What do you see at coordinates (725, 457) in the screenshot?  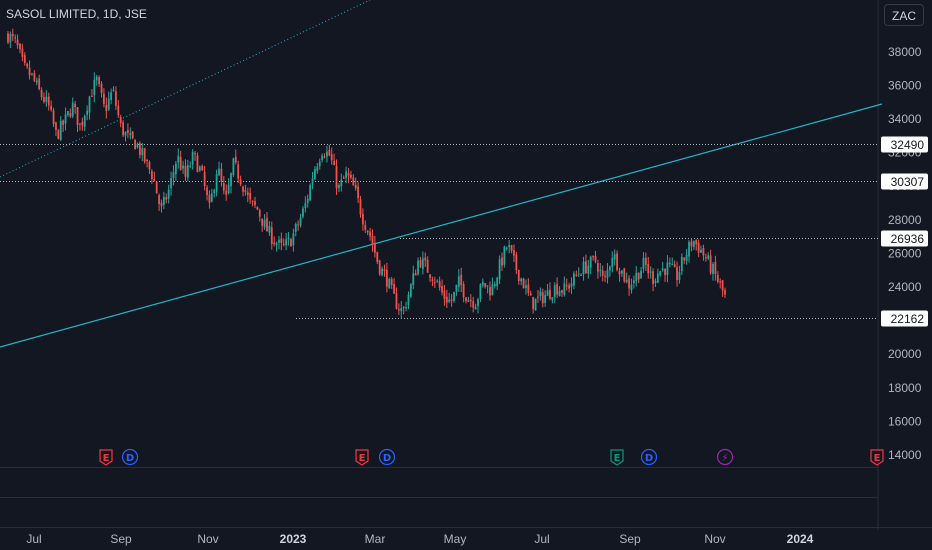 I see `split-marker` at bounding box center [725, 457].